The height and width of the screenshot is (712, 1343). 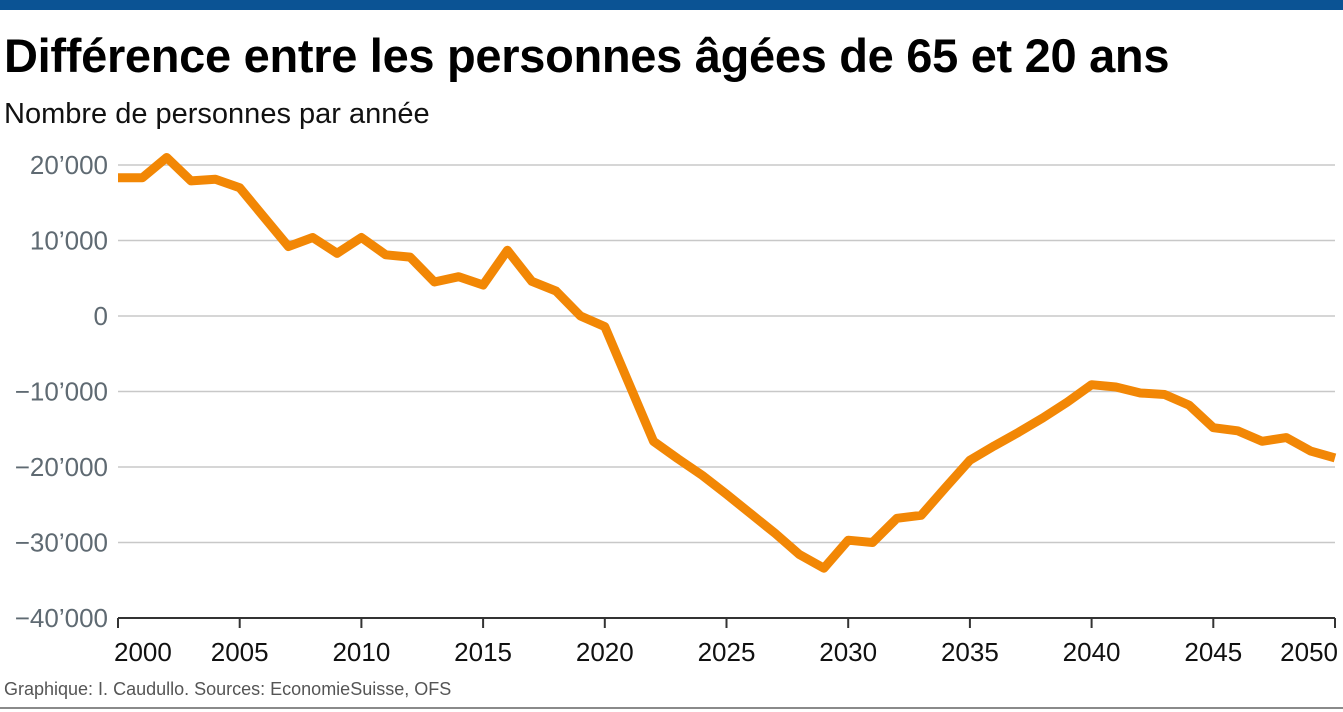 I want to click on bottom-divider, so click(x=671, y=708).